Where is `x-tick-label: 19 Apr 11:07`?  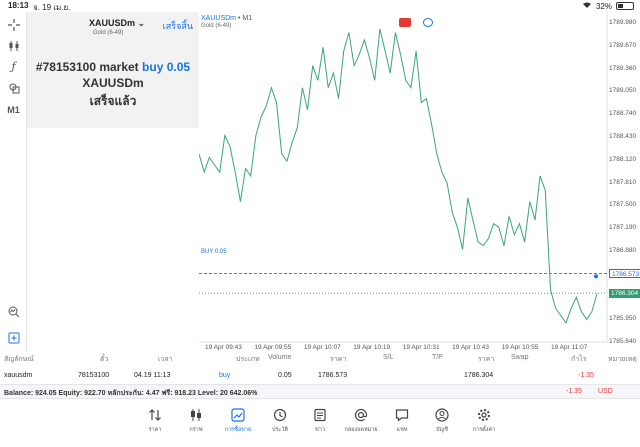 x-tick-label: 19 Apr 11:07 is located at coordinates (569, 347).